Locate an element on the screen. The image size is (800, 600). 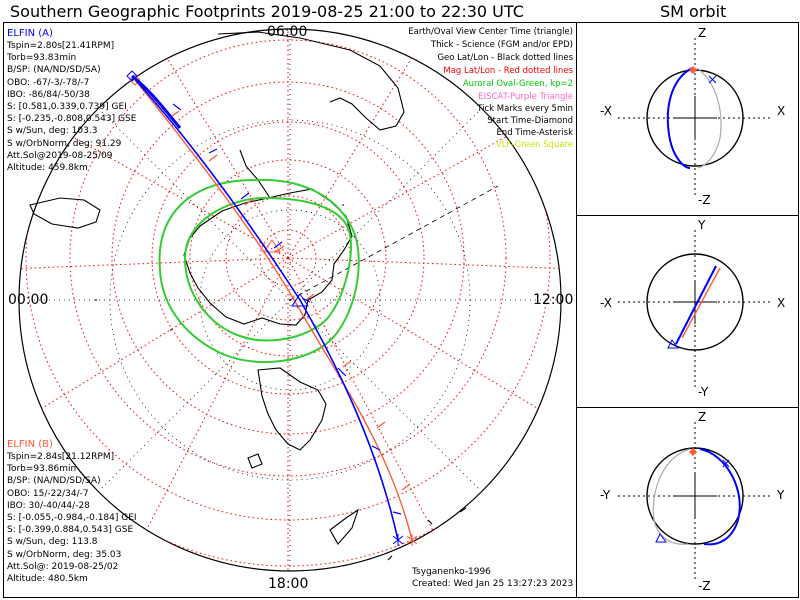
sm-a-orbit-yz is located at coordinates (720, 497).